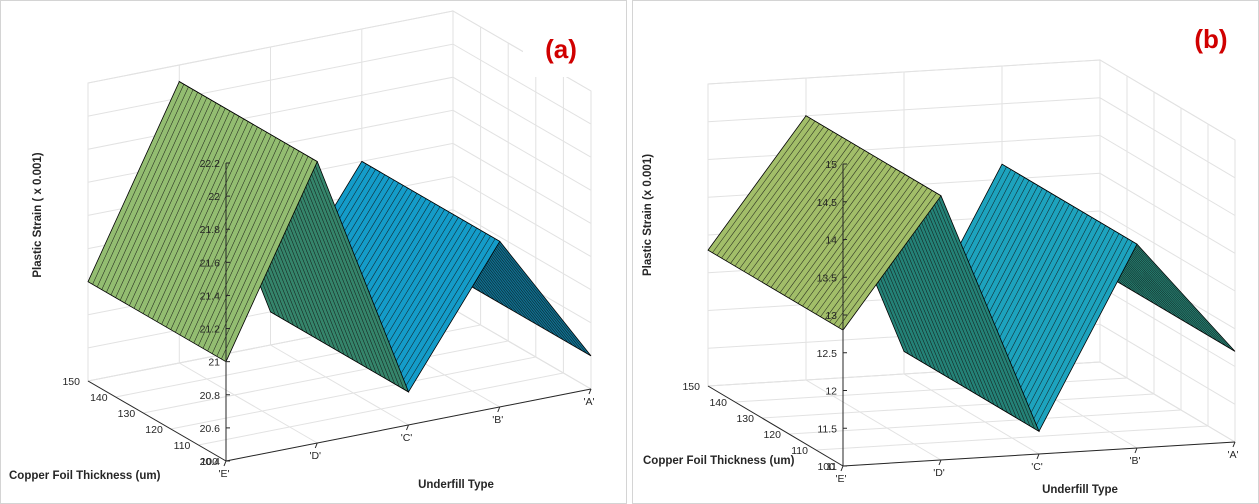  What do you see at coordinates (214, 363) in the screenshot?
I see `z-tick-label: 21` at bounding box center [214, 363].